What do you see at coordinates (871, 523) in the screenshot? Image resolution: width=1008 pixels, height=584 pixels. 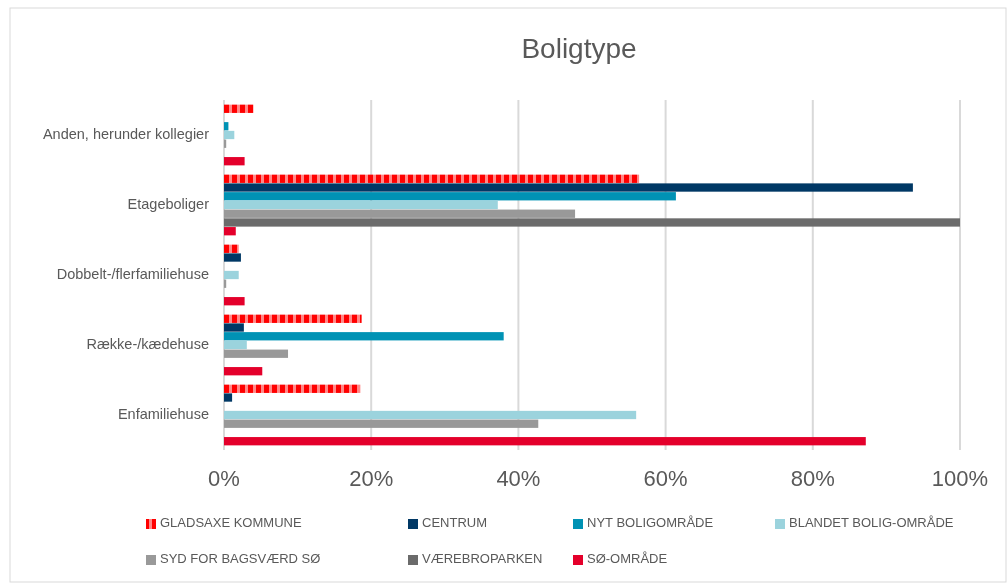 I see `legend-label: BLANDET BOLIG-OMRÅDE` at bounding box center [871, 523].